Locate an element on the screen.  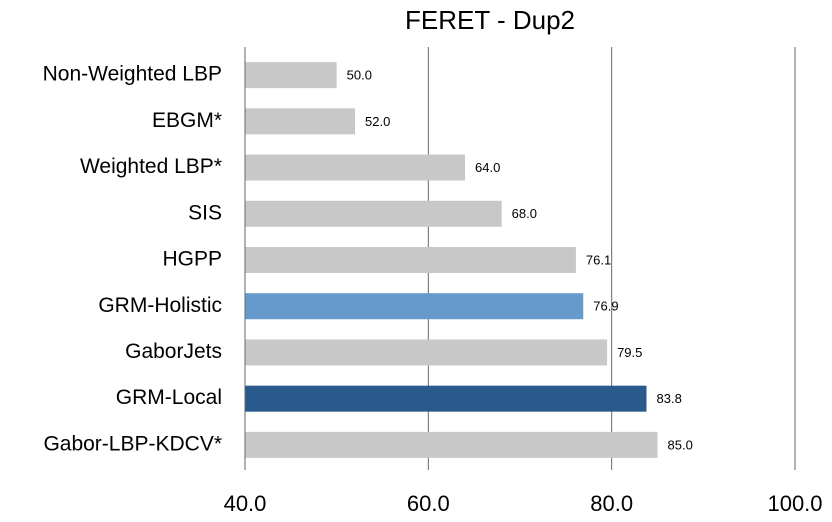
y-tick-label: GRM-Holistic is located at coordinates (160, 305).